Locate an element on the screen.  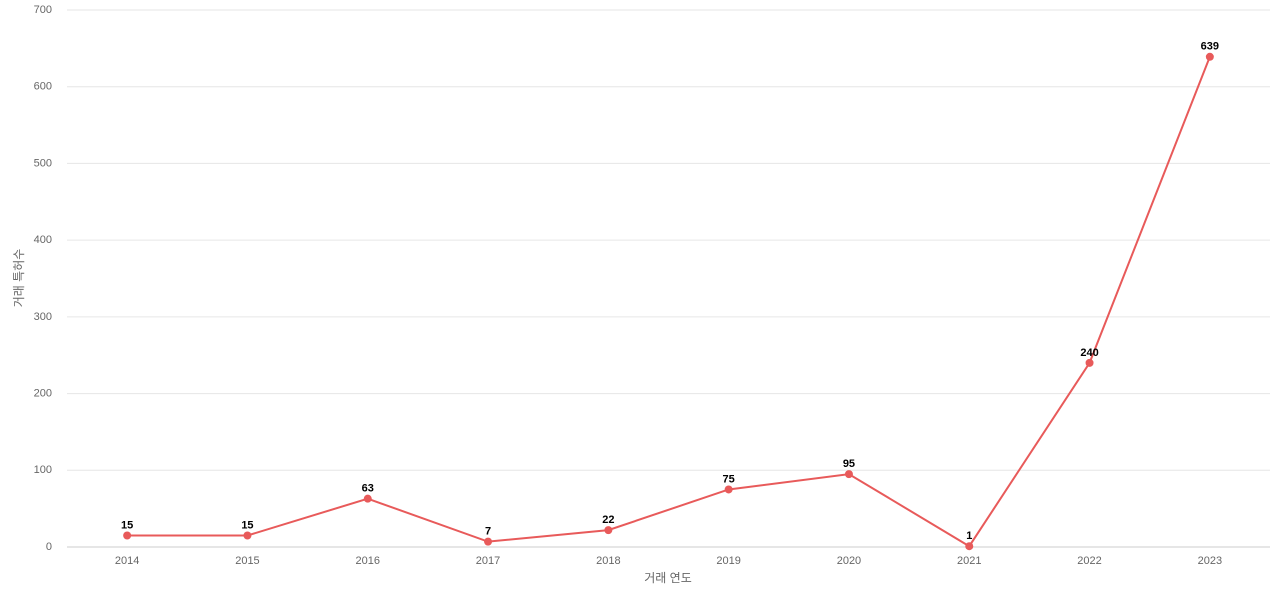
x-tick-label: 2018 is located at coordinates (608, 561).